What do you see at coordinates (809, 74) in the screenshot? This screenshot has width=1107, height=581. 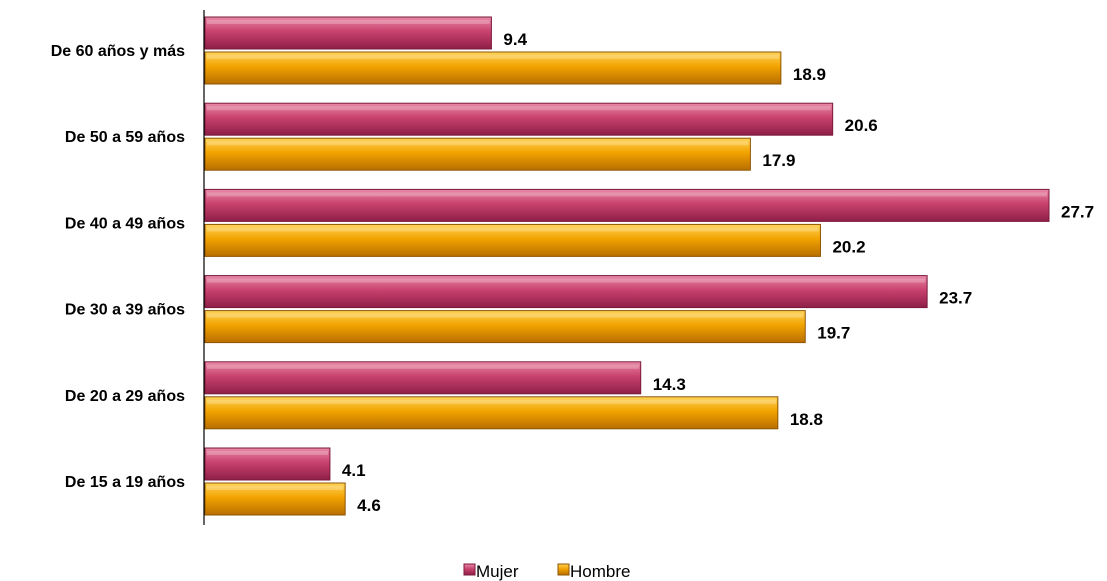 I see `data-label: 18.9` at bounding box center [809, 74].